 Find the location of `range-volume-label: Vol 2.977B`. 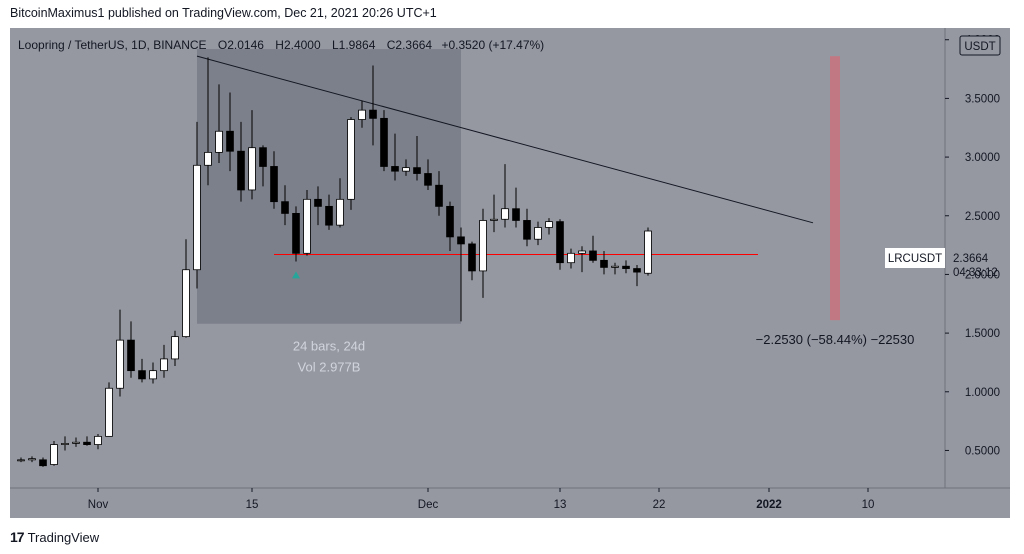

range-volume-label: Vol 2.977B is located at coordinates (329, 367).